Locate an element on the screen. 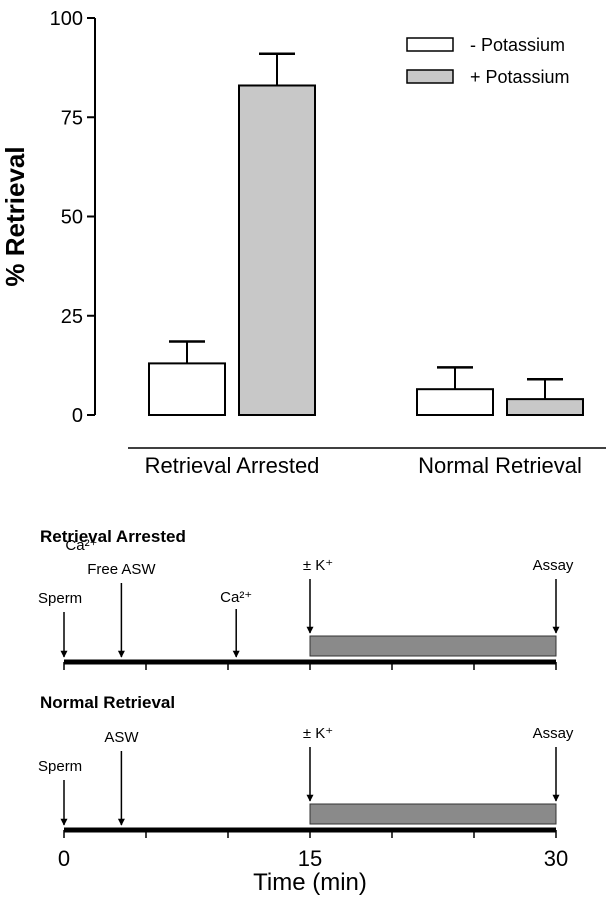  bar-plus-potassium-normal-retrieval is located at coordinates (545, 407).